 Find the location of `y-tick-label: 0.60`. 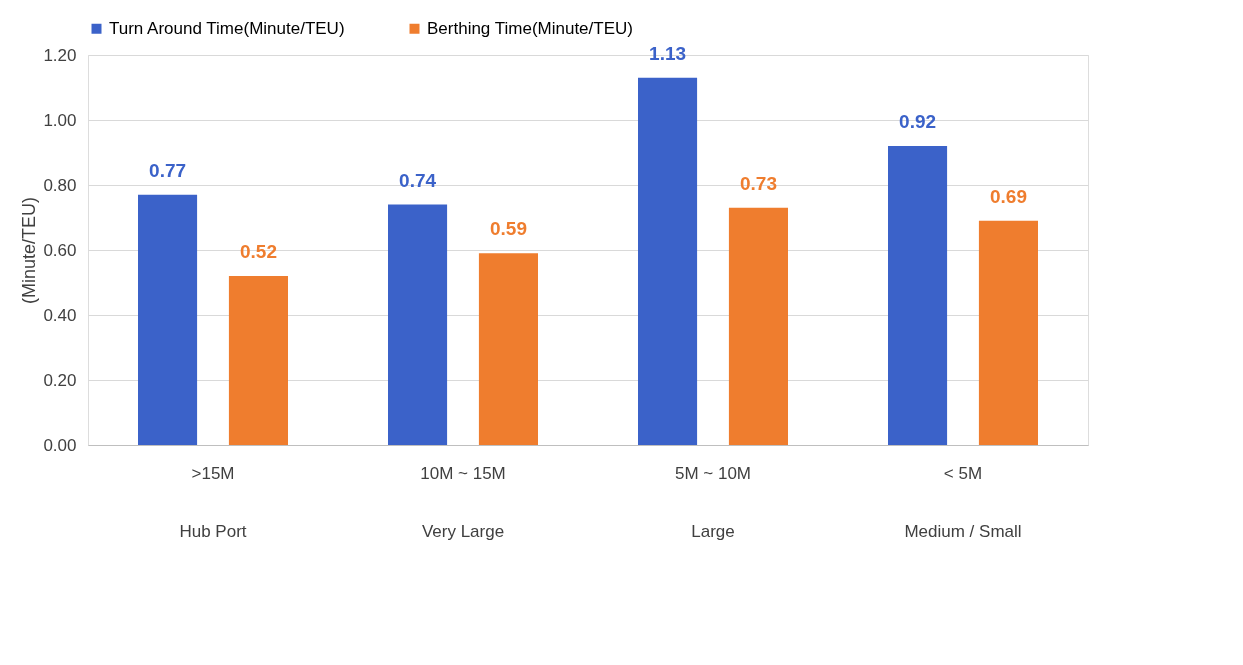

y-tick-label: 0.60 is located at coordinates (60, 250).